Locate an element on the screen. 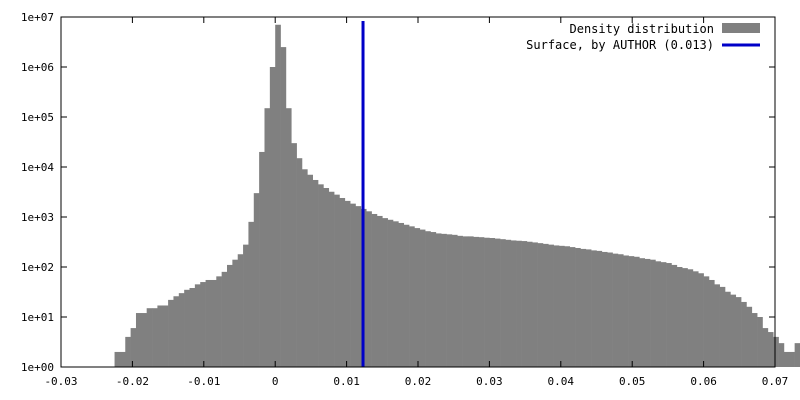  x-tick-label: 0.01 is located at coordinates (346, 381).